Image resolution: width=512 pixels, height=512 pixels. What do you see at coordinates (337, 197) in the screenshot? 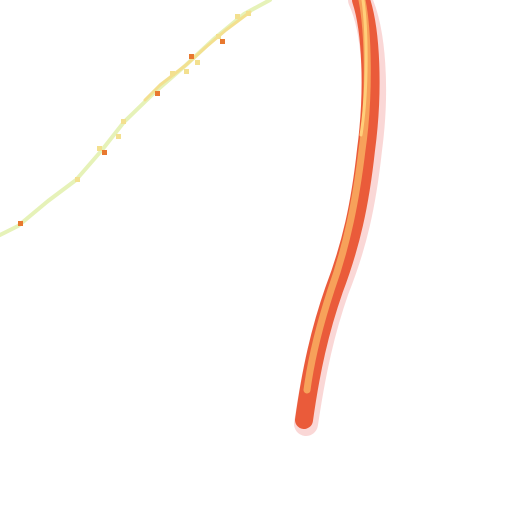
I see `thick-track-core` at bounding box center [337, 197].